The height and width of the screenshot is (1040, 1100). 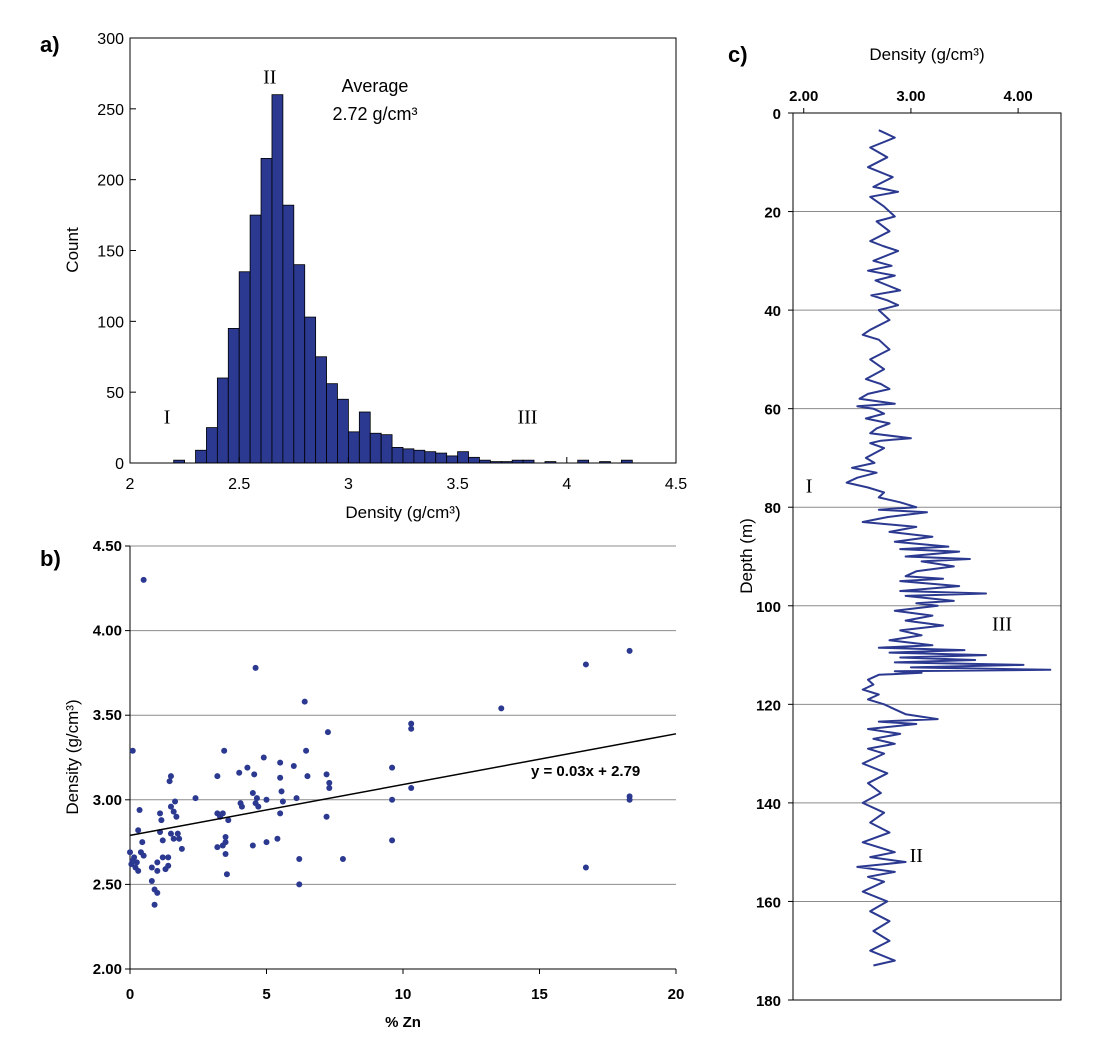 I want to click on scatter-y-tick-label: 4.00, so click(x=107, y=631).